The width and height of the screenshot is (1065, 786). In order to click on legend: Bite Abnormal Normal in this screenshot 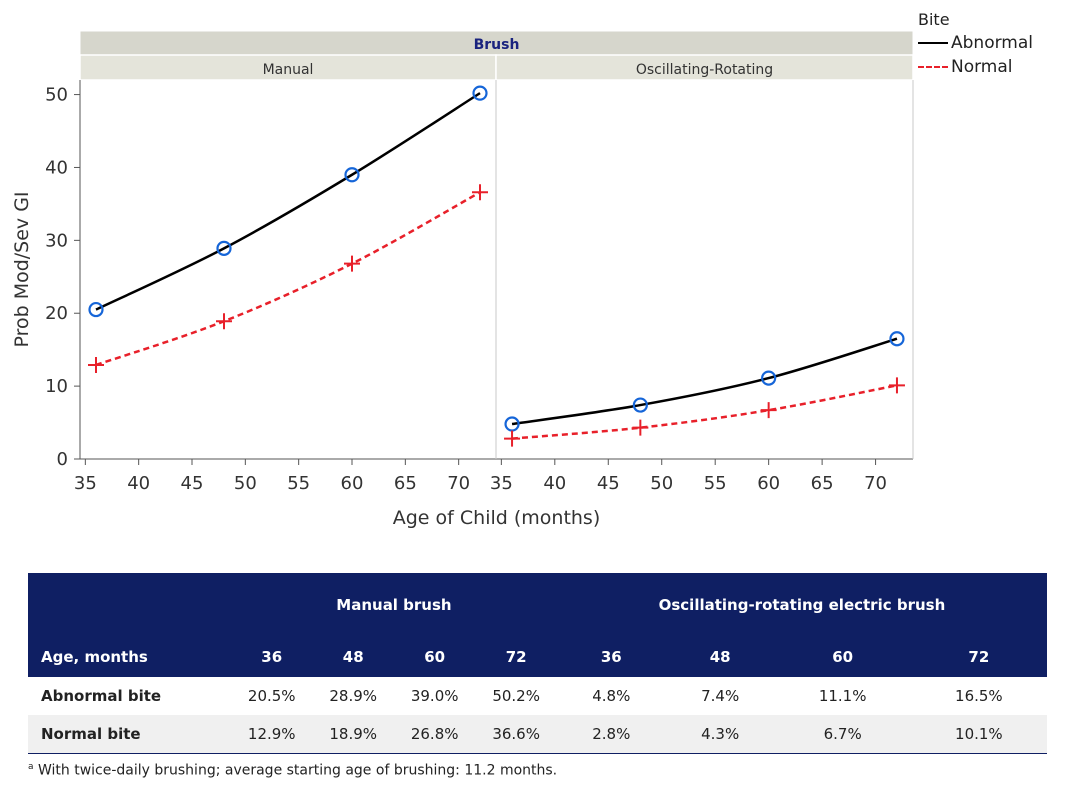, I will do `click(988, 44)`.